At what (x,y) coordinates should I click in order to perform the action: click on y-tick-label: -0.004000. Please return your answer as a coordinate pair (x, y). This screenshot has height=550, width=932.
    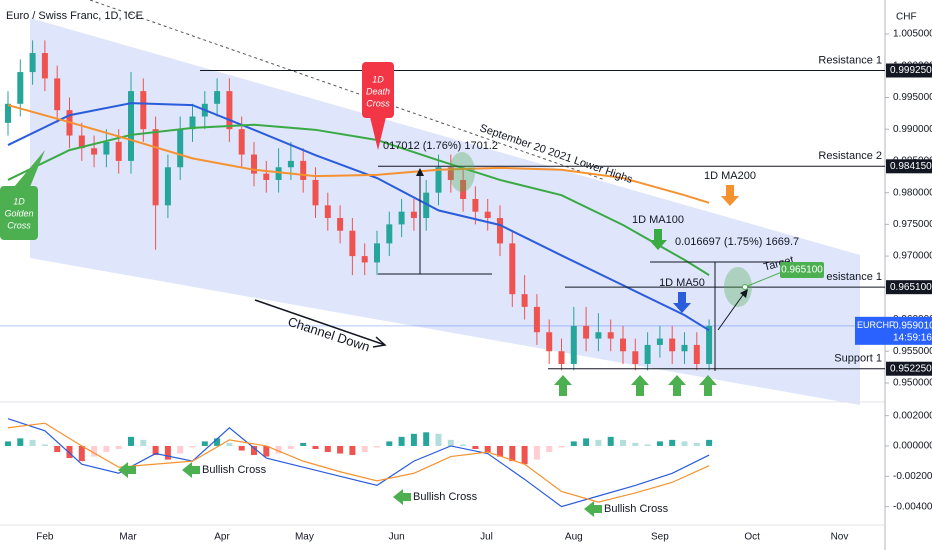
    Looking at the image, I should click on (912, 506).